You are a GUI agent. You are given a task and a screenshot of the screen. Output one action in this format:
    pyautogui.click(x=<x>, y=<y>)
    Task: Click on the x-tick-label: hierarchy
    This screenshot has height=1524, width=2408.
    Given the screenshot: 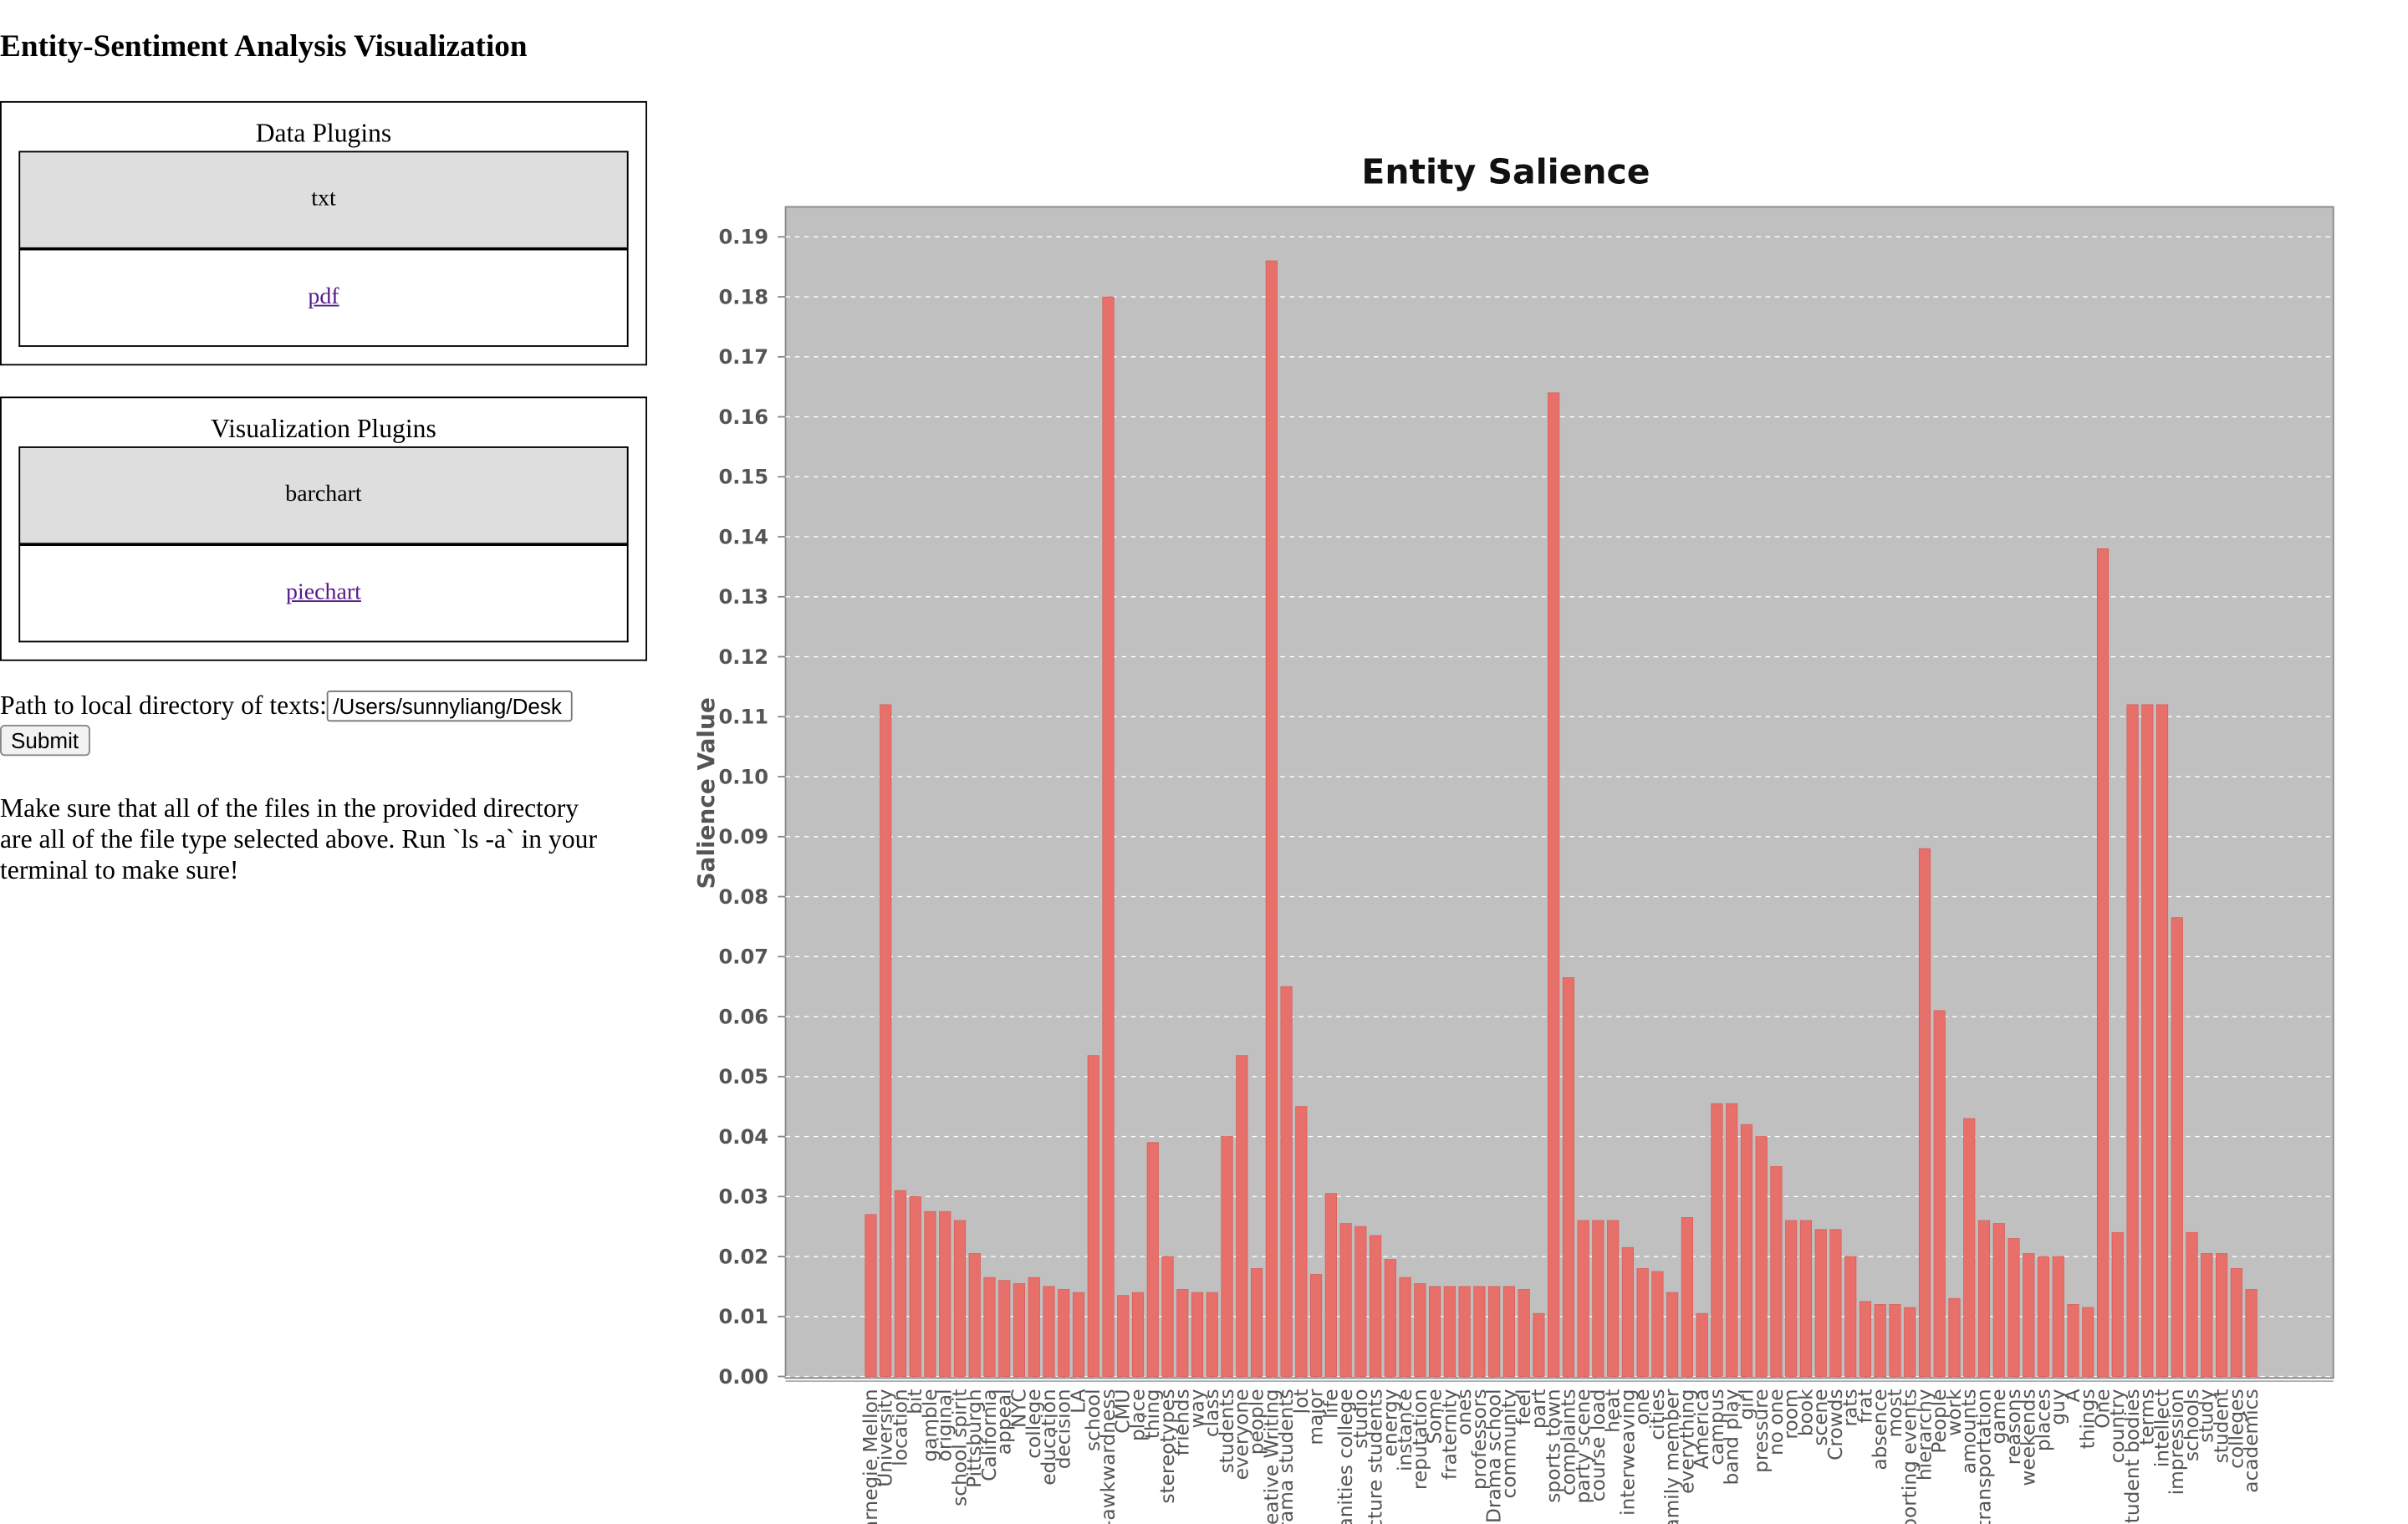 What is the action you would take?
    pyautogui.click(x=1925, y=1435)
    